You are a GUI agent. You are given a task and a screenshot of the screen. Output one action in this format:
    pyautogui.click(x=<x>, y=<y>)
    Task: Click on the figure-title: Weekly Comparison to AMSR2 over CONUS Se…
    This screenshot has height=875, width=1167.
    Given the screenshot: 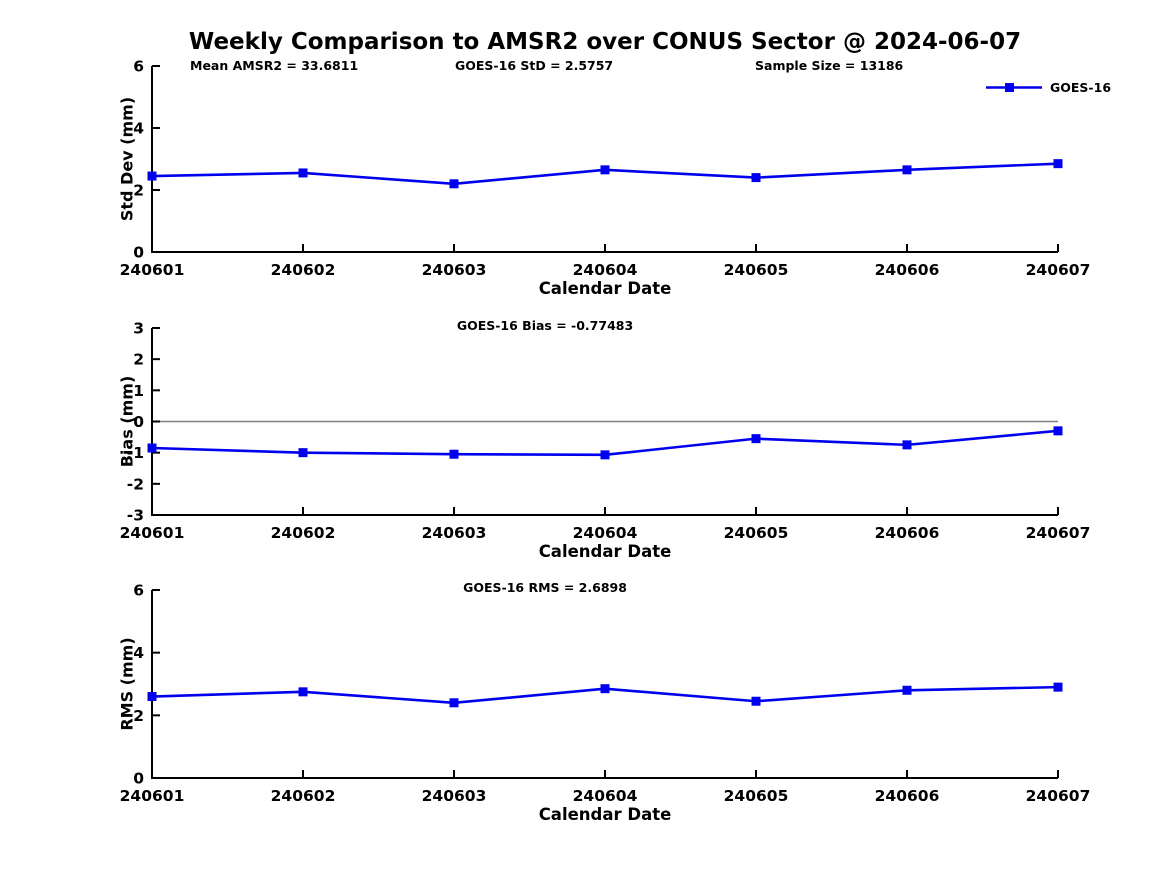 What is the action you would take?
    pyautogui.click(x=605, y=42)
    